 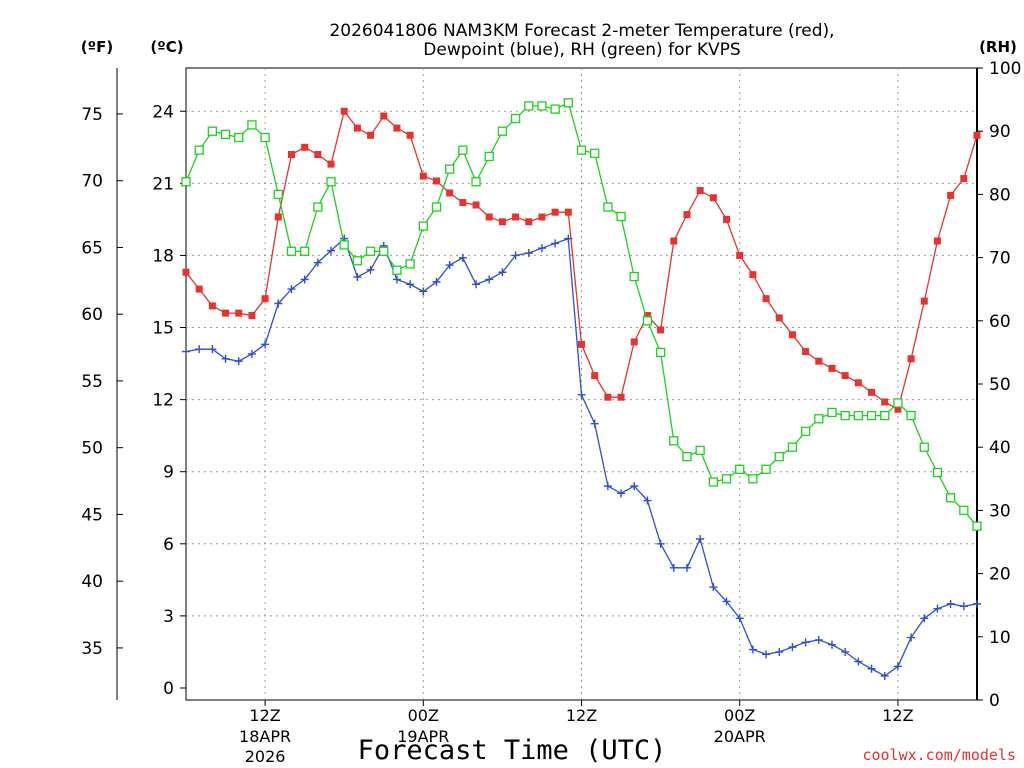 What do you see at coordinates (581, 50) in the screenshot?
I see `chart-title-line2: Dewpoint (blue), RH (green) for KVPS` at bounding box center [581, 50].